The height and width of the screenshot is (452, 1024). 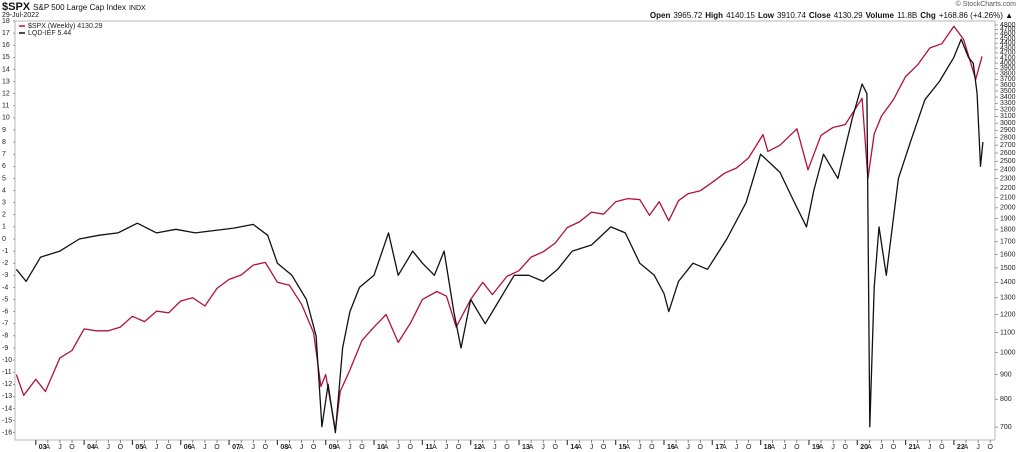 I want to click on y2-tick-label: 4400, so click(x=1008, y=43).